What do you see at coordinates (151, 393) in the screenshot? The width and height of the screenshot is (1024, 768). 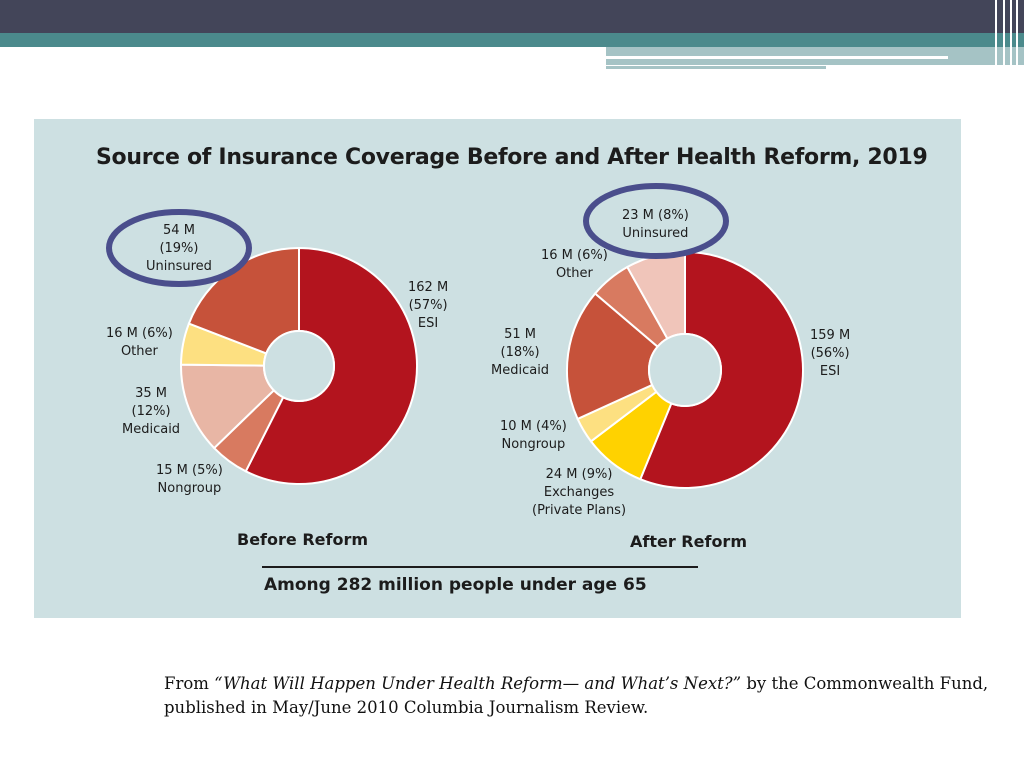 I see `slice-label-line: 35 M` at bounding box center [151, 393].